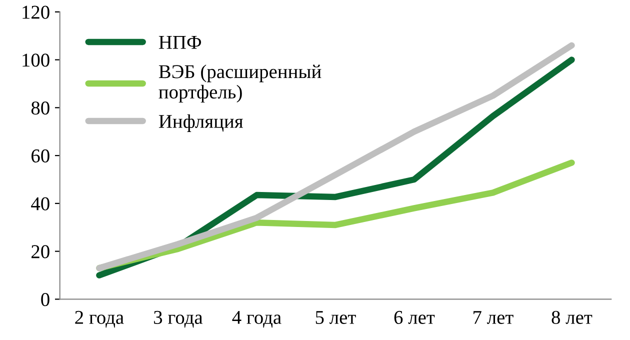 Image resolution: width=630 pixels, height=340 pixels. I want to click on x-tick-label: 5 лет, so click(336, 317).